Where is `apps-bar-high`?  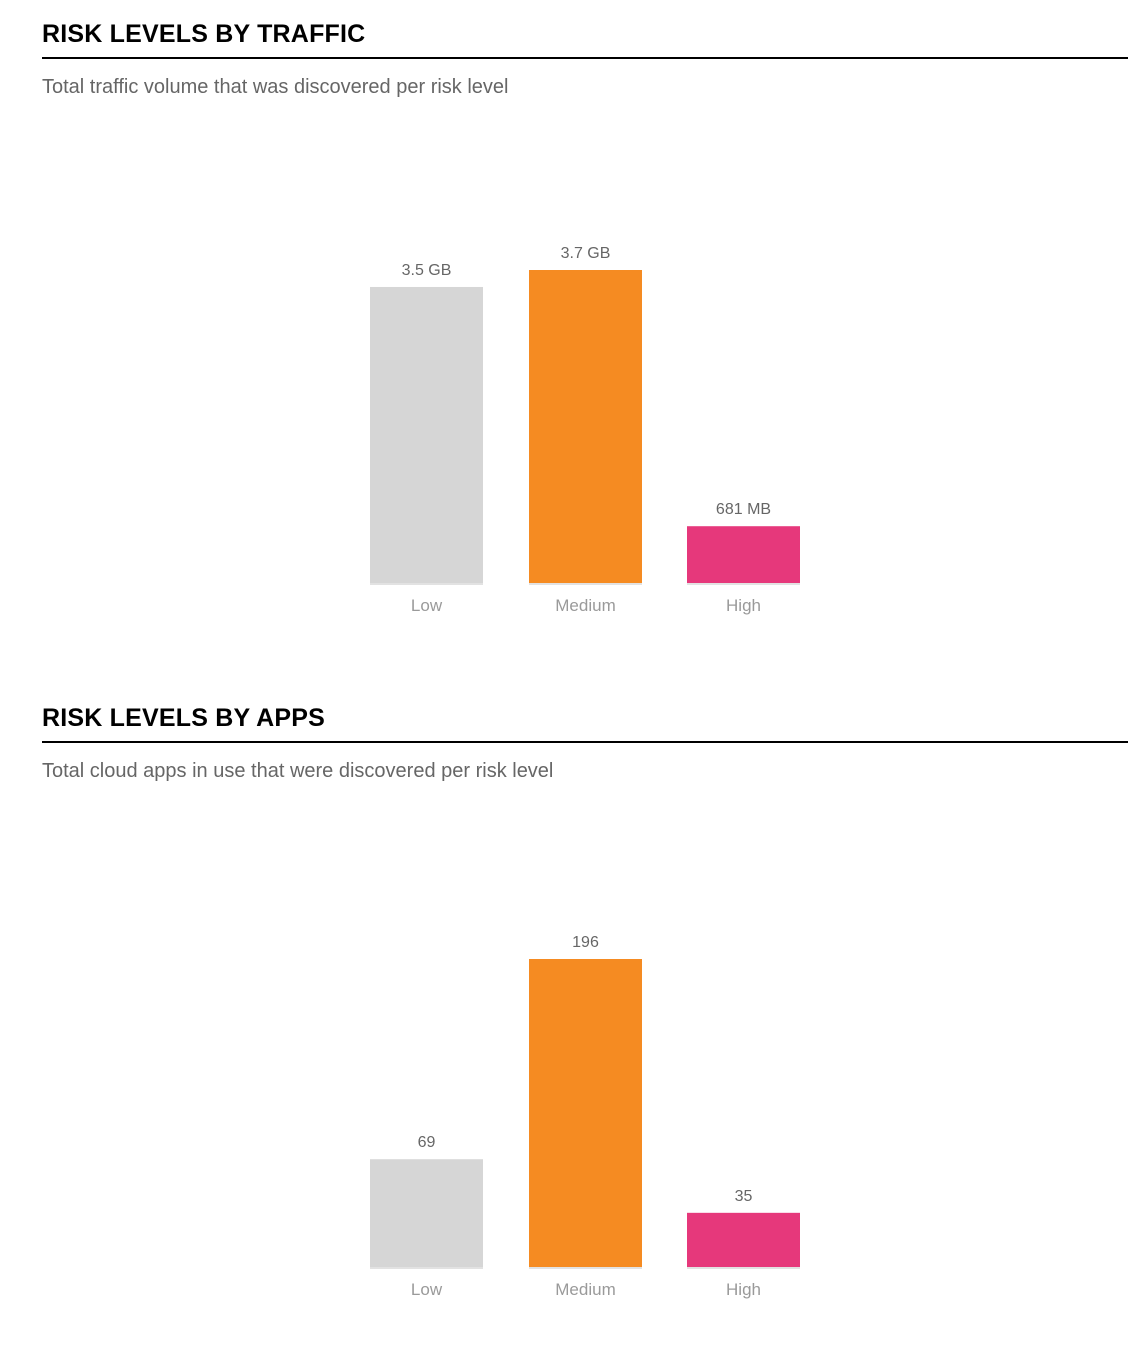 apps-bar-high is located at coordinates (743, 1240).